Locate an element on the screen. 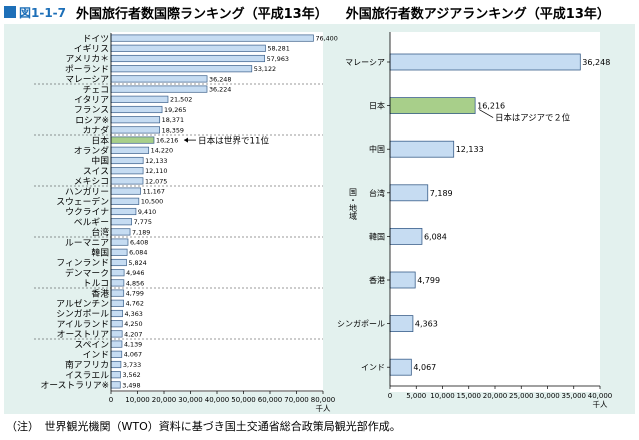 The height and width of the screenshot is (440, 639). left-value-label: 21,502 is located at coordinates (181, 100).